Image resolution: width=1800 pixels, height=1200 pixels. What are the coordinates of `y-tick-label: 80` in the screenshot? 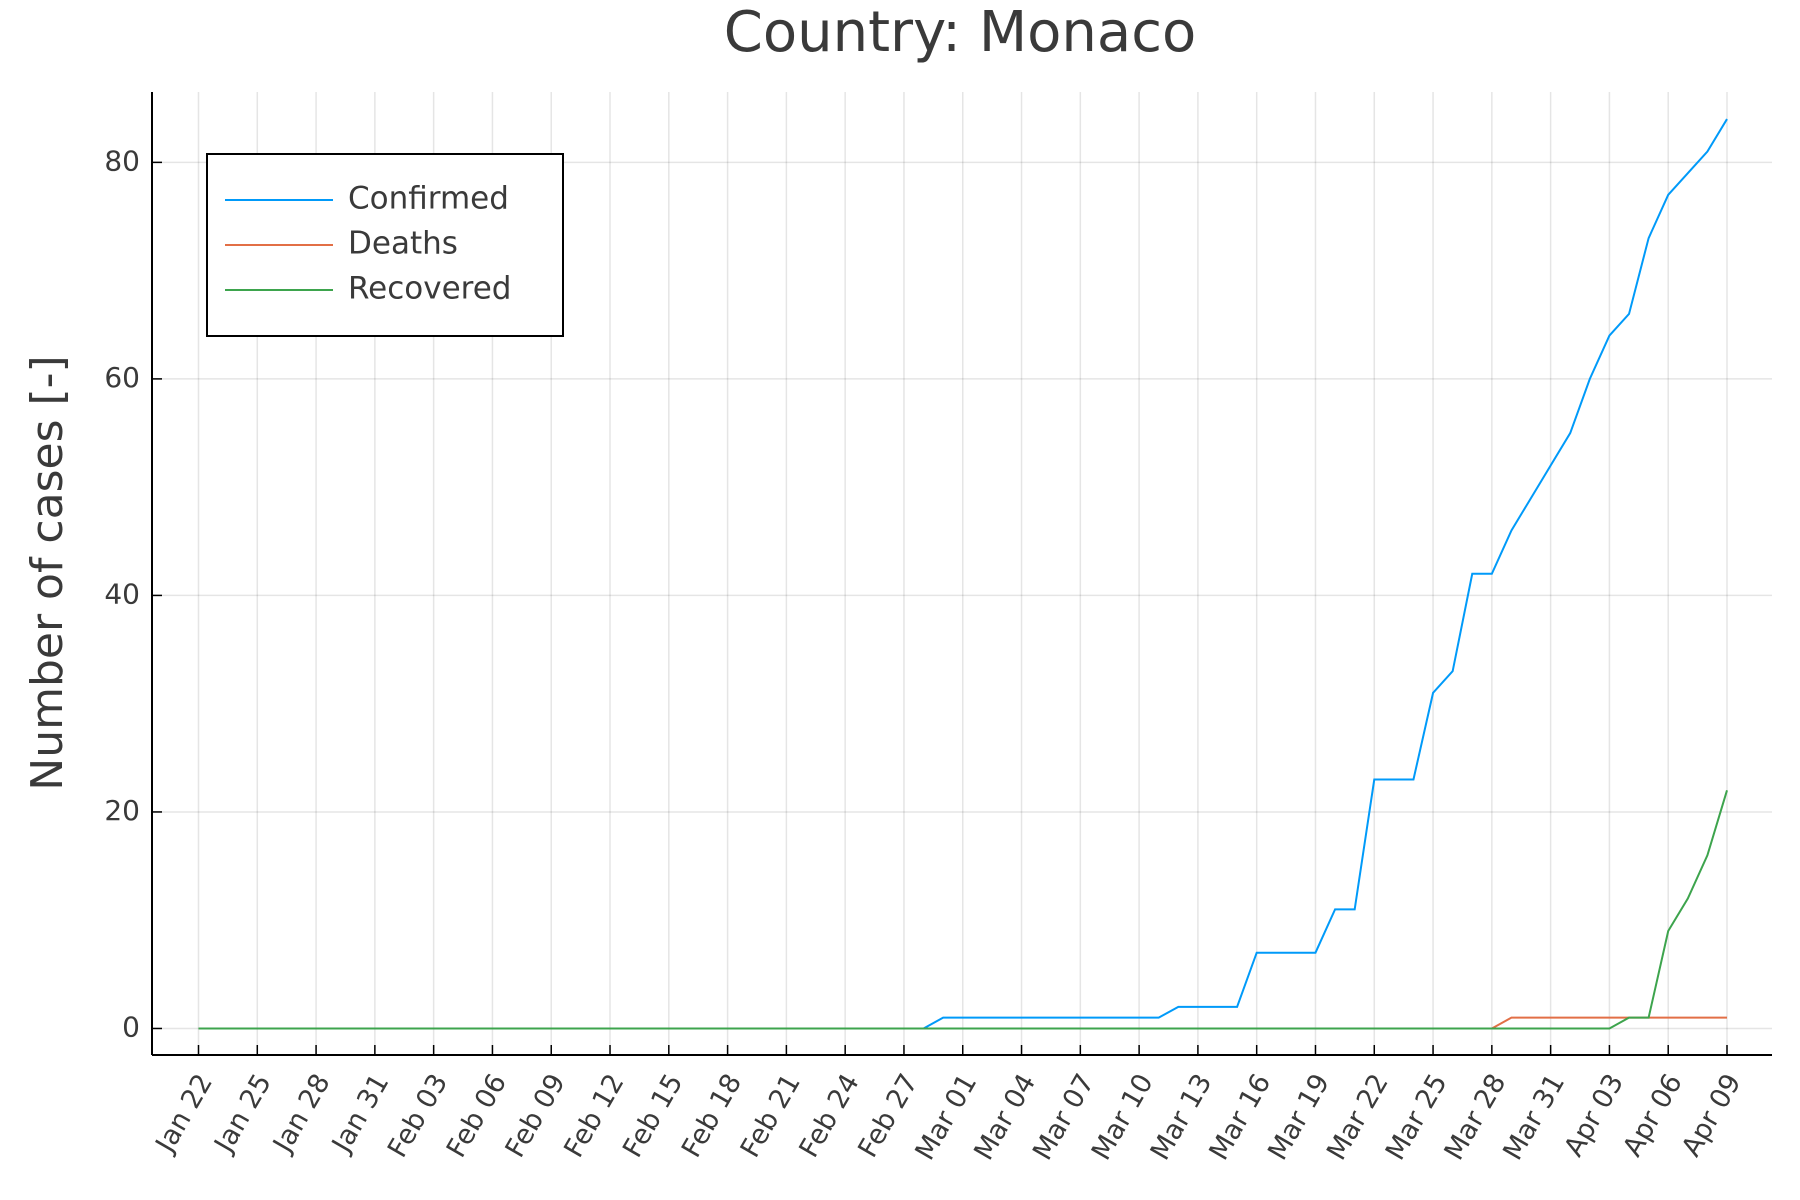 It's located at (122, 160).